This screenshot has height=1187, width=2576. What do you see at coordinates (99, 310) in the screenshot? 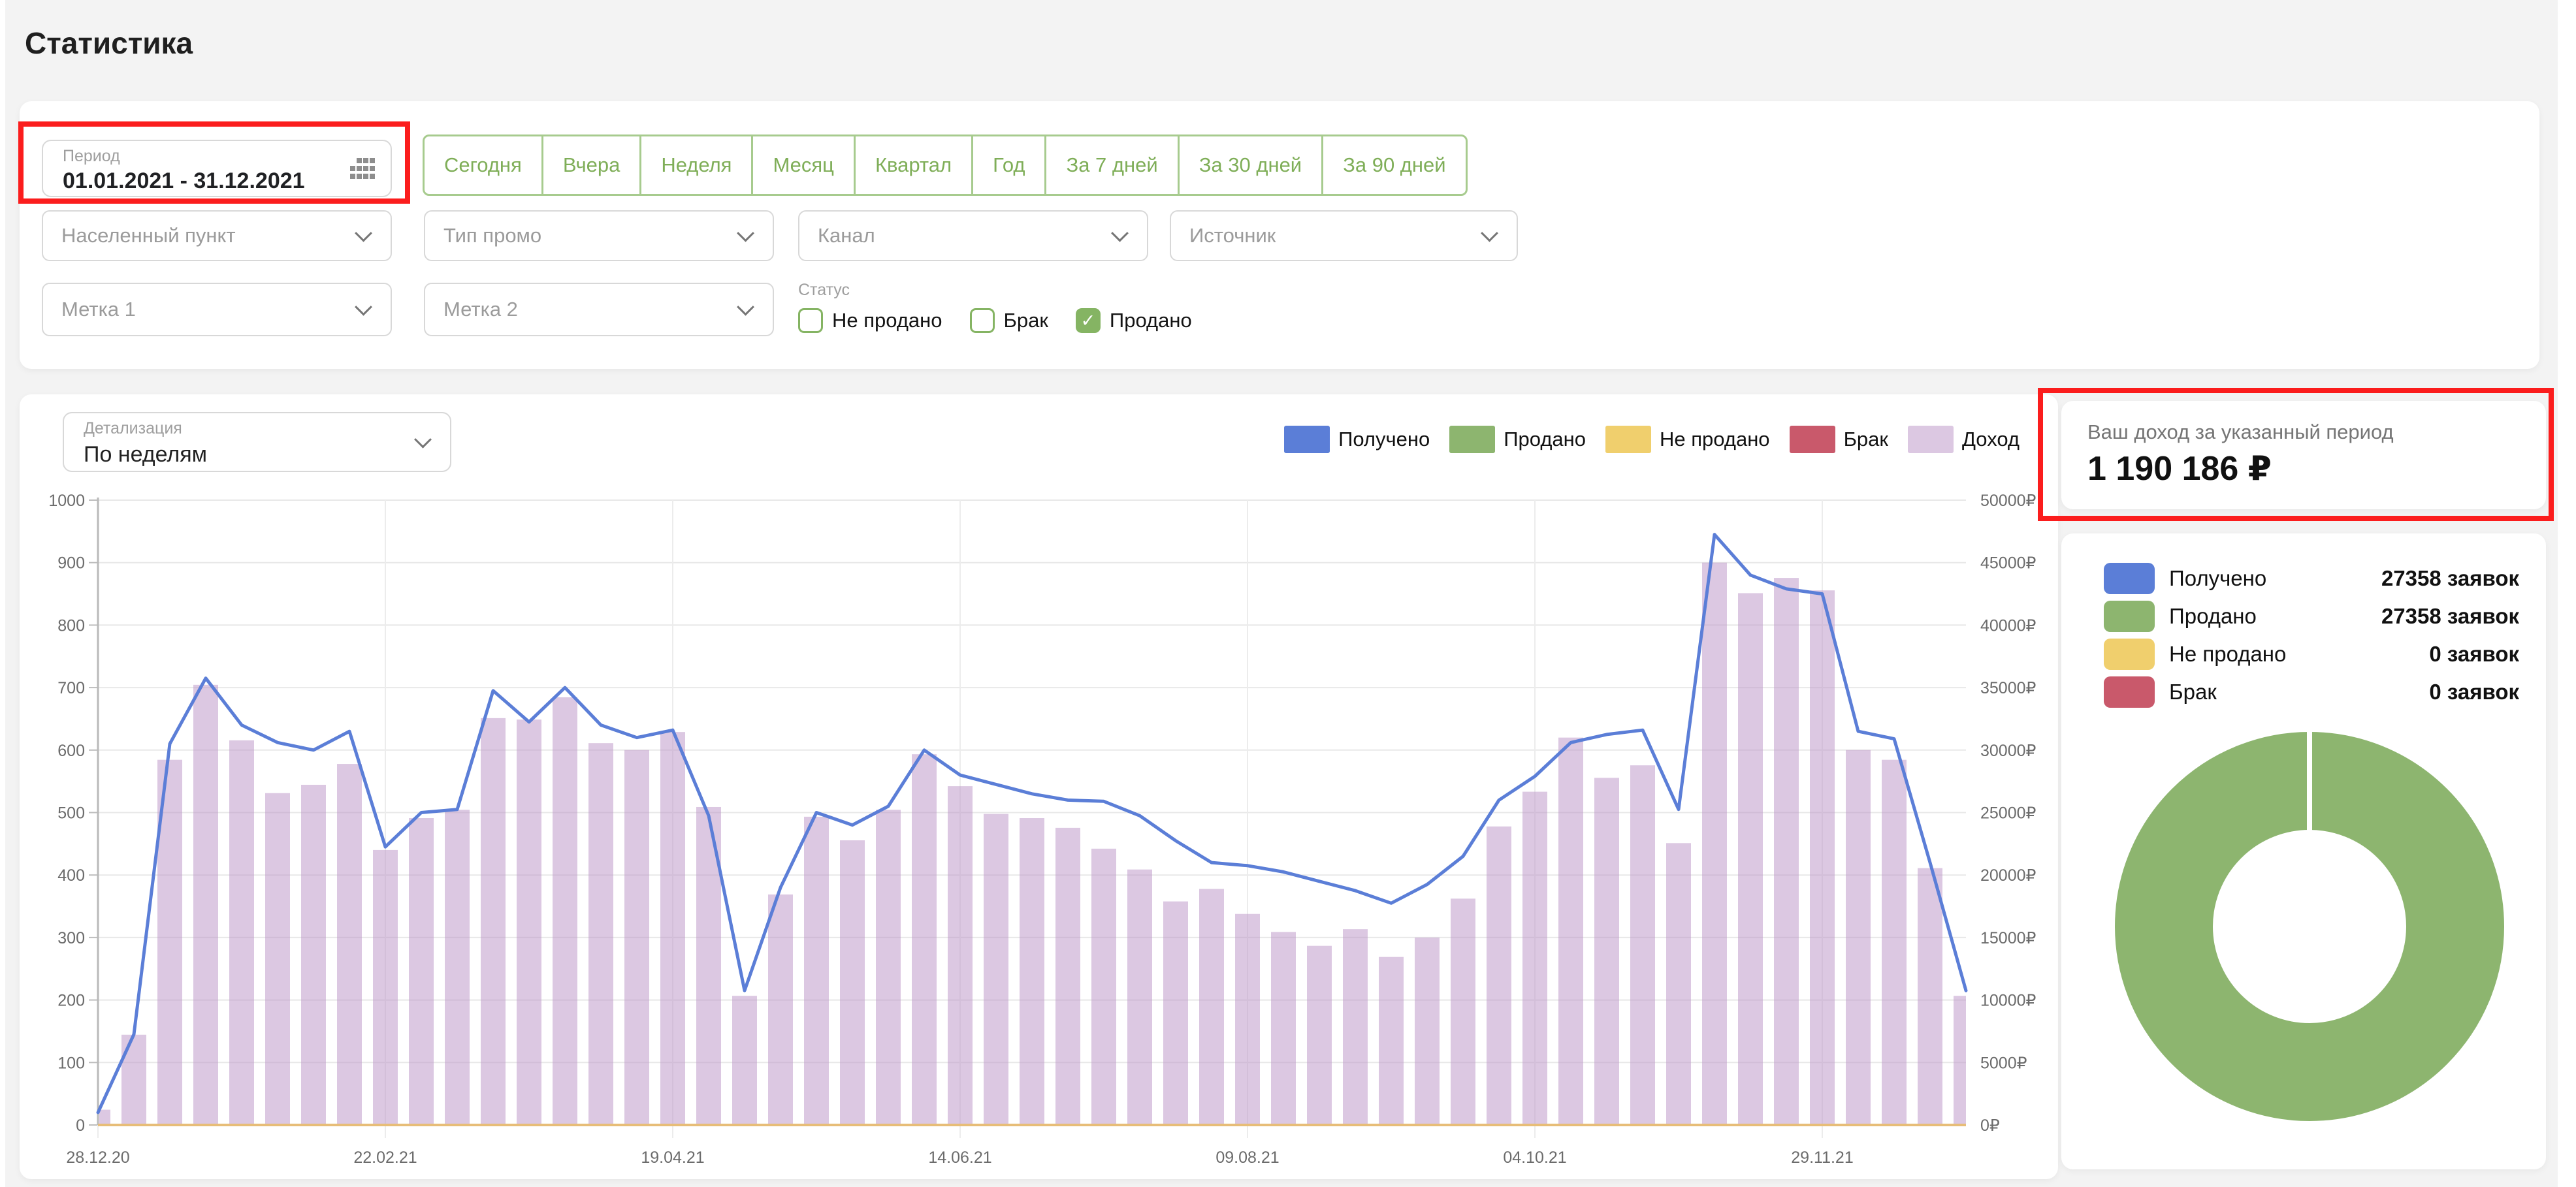
I see `select-placeholder: Метка 1` at bounding box center [99, 310].